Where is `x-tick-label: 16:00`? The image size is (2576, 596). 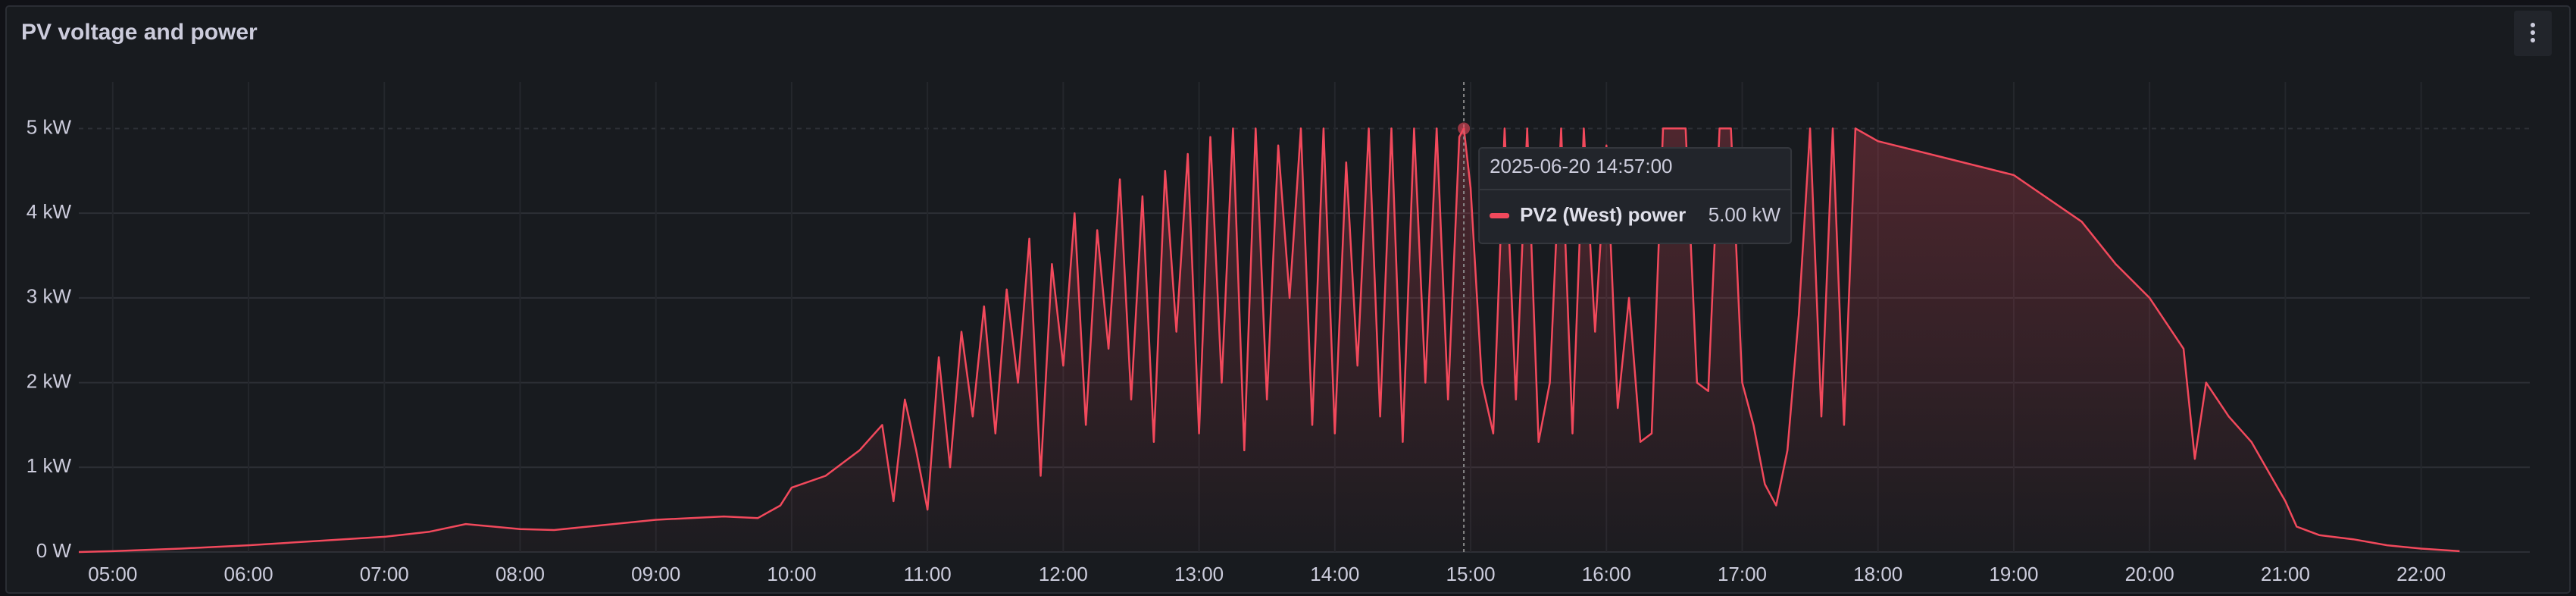 x-tick-label: 16:00 is located at coordinates (1606, 574).